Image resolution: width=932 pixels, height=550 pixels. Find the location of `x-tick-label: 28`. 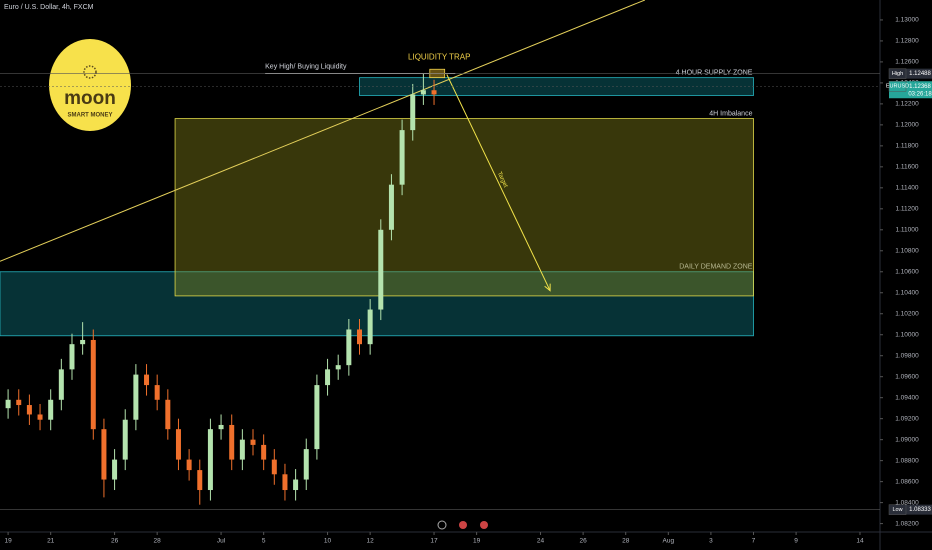

x-tick-label: 28 is located at coordinates (626, 541).